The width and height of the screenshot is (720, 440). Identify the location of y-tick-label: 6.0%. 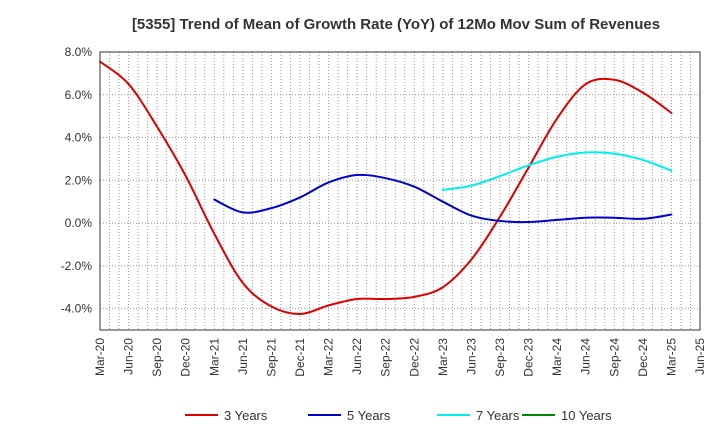
(79, 95).